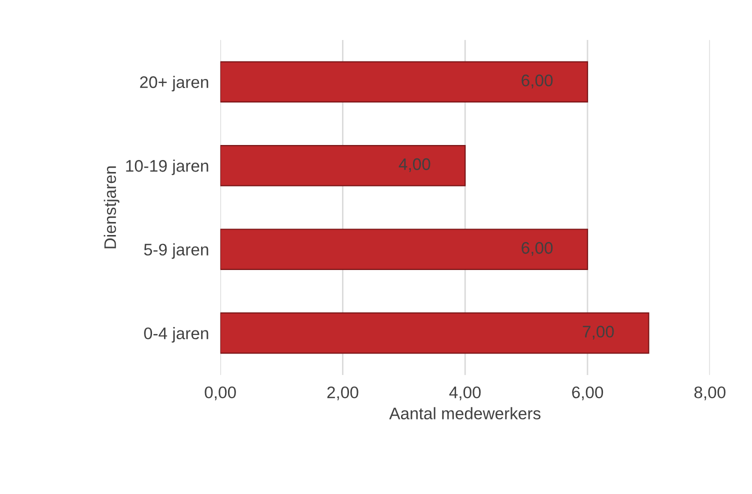  I want to click on x-tick-label: 8,00, so click(710, 393).